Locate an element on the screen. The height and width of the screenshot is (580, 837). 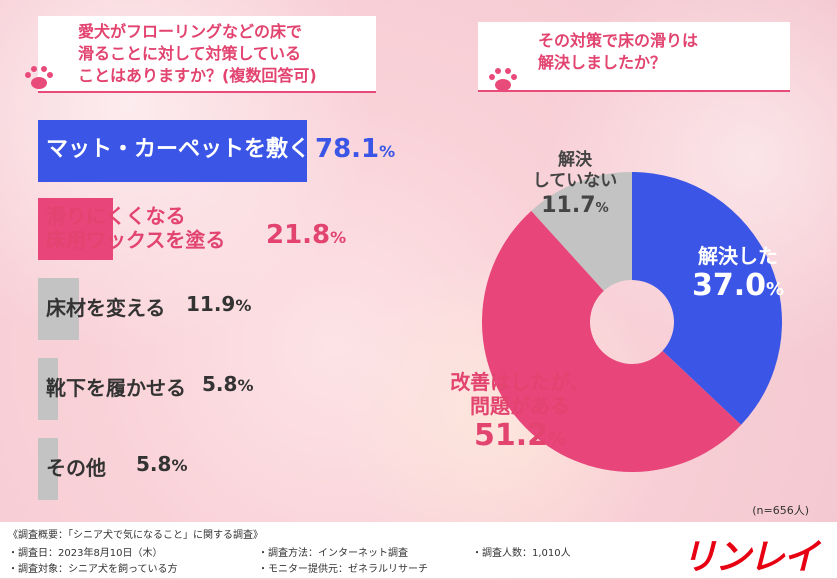
question-line: 解決しましたか？ is located at coordinates (602, 62).